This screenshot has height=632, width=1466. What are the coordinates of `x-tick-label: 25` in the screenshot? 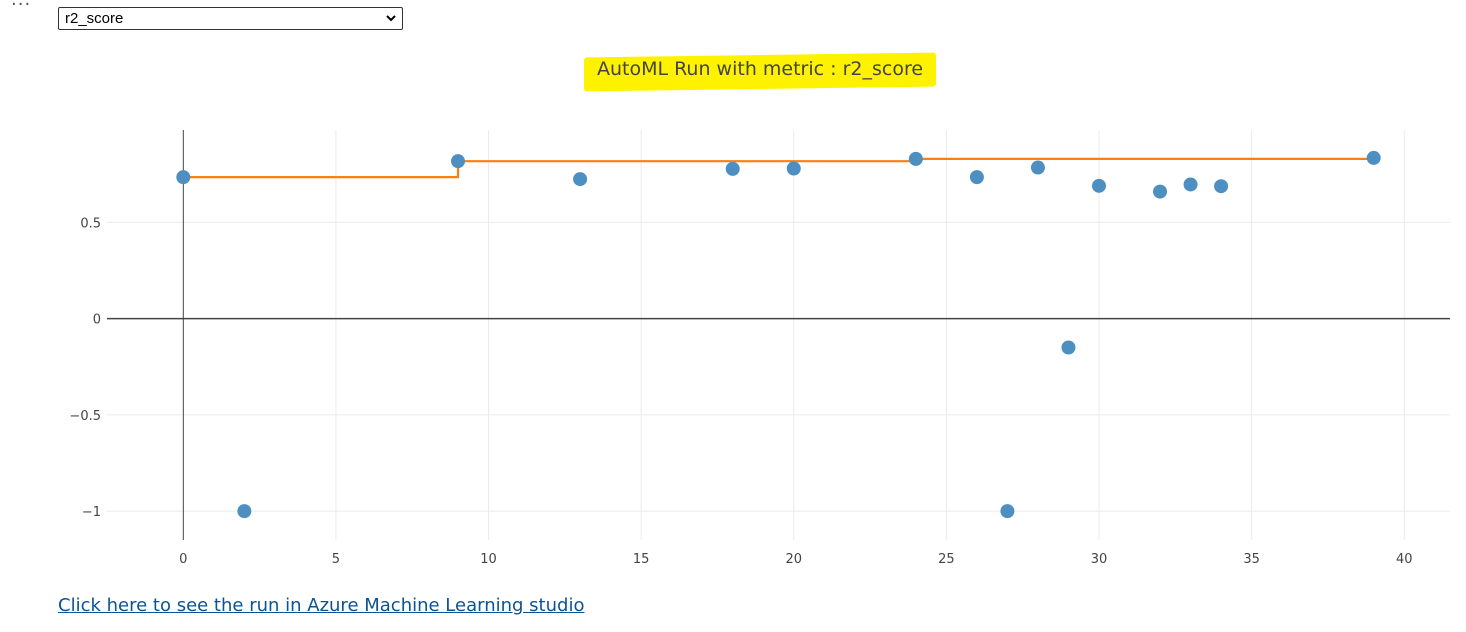 It's located at (946, 559).